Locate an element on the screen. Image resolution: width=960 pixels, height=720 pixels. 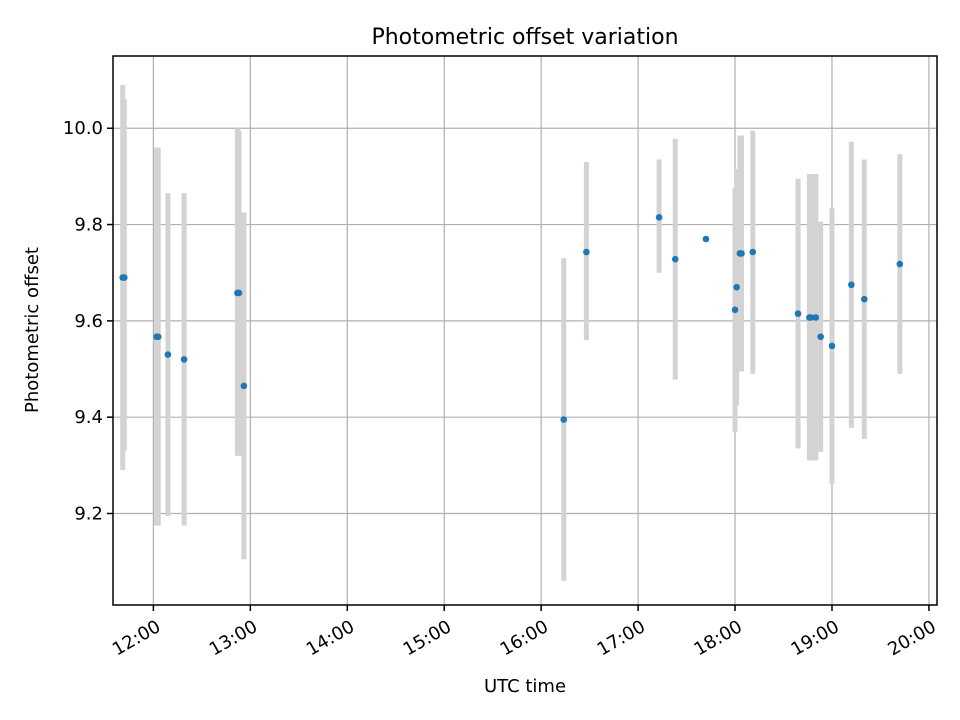
y-tick-label: 10.0 is located at coordinates (83, 128).